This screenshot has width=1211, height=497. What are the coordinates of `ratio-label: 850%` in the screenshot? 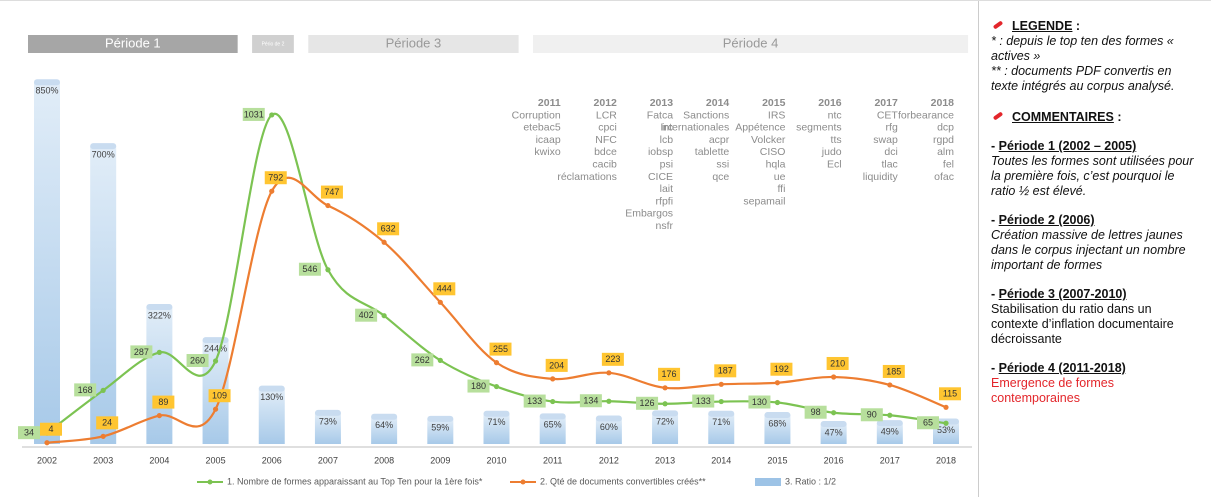 It's located at (46, 91).